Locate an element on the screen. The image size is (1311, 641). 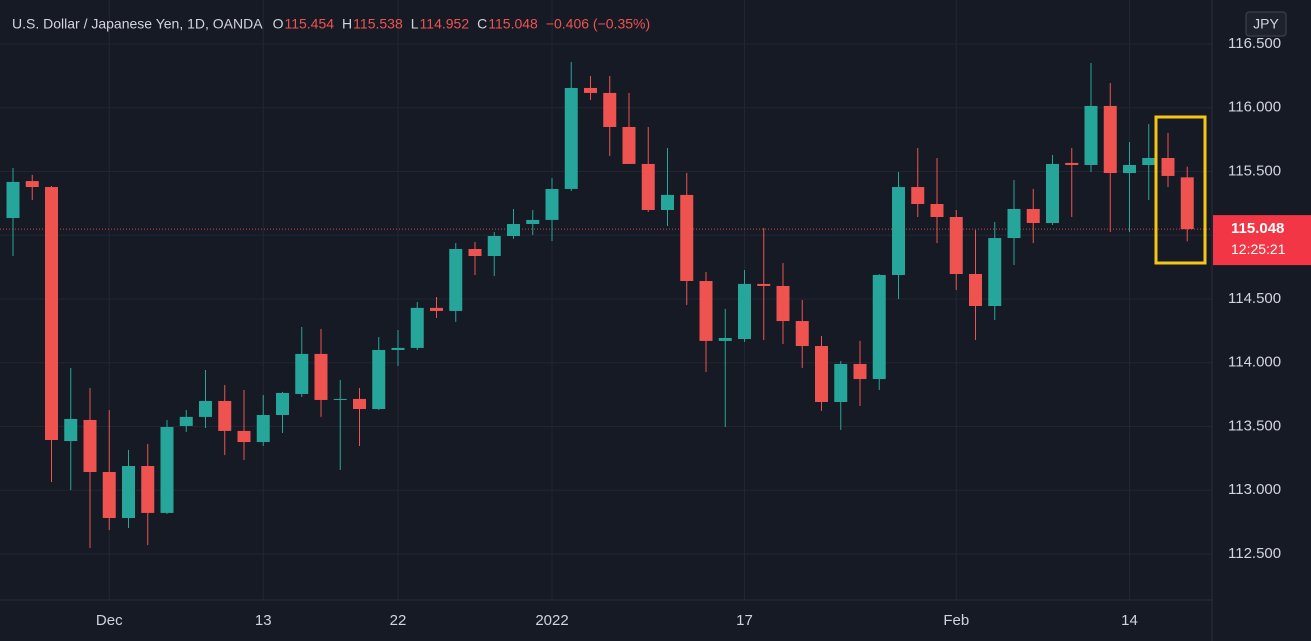
ohlc-value: 115.454 is located at coordinates (309, 24).